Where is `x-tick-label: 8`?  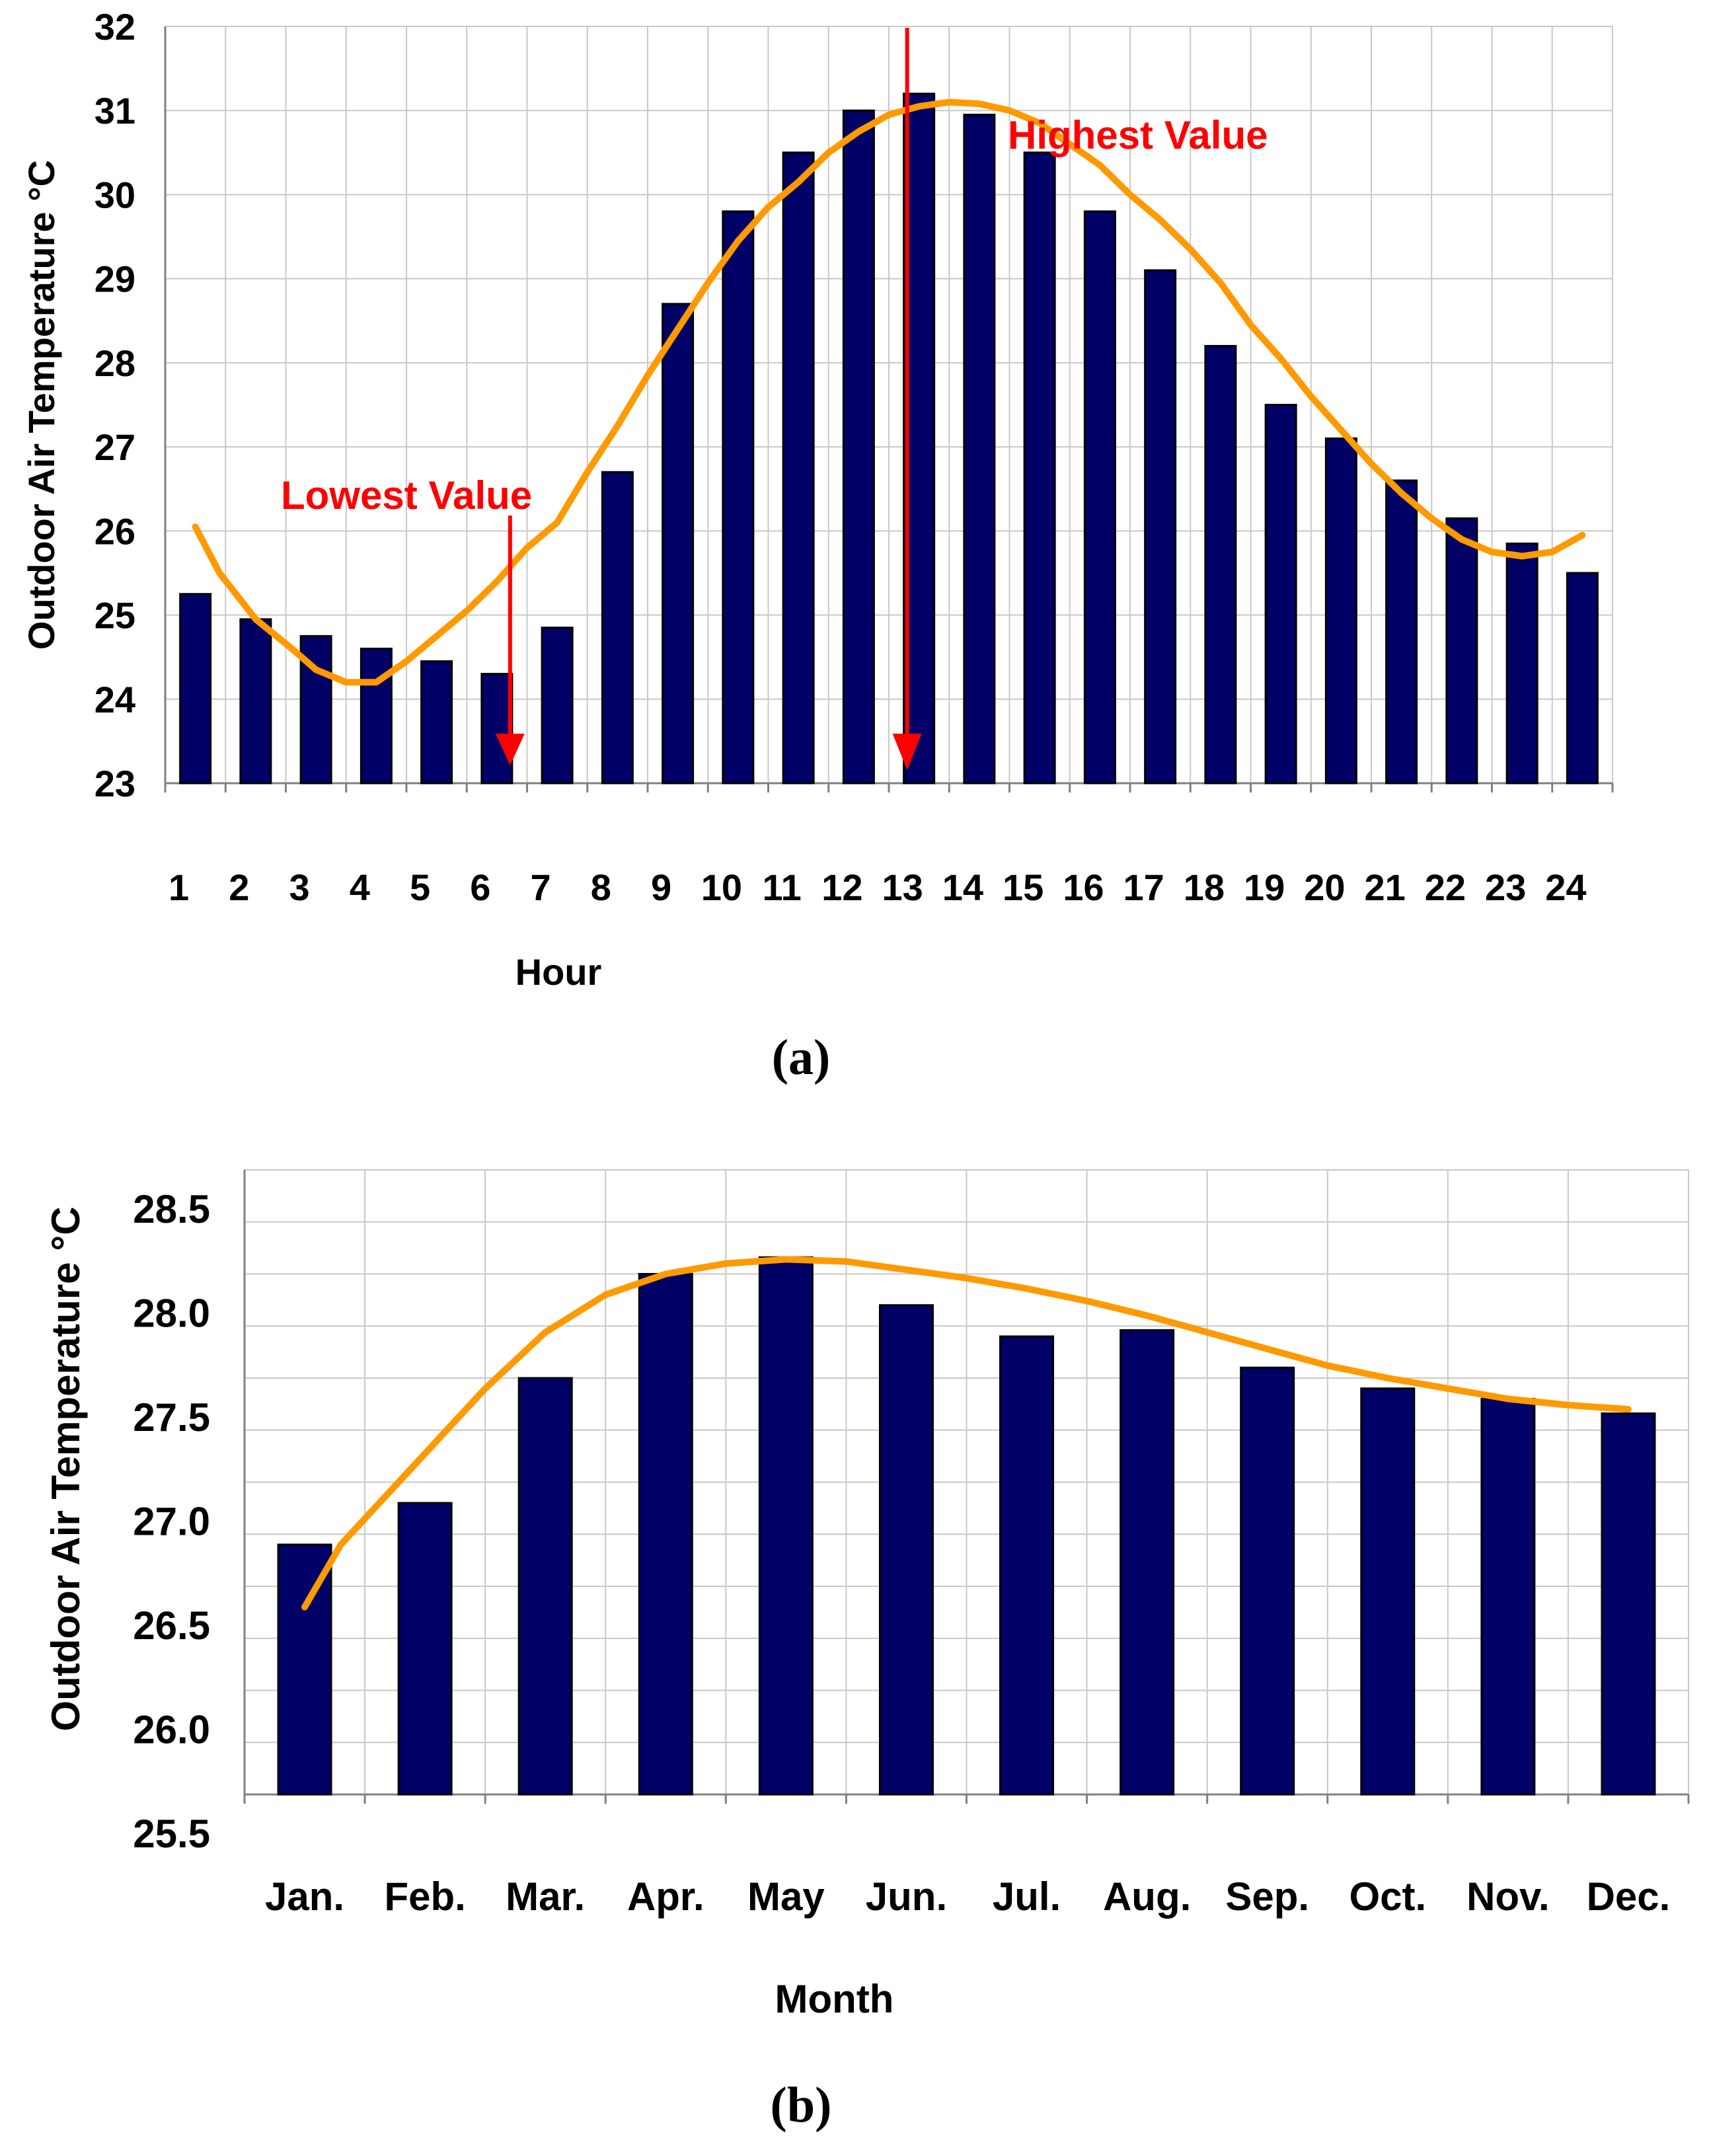
x-tick-label: 8 is located at coordinates (601, 887).